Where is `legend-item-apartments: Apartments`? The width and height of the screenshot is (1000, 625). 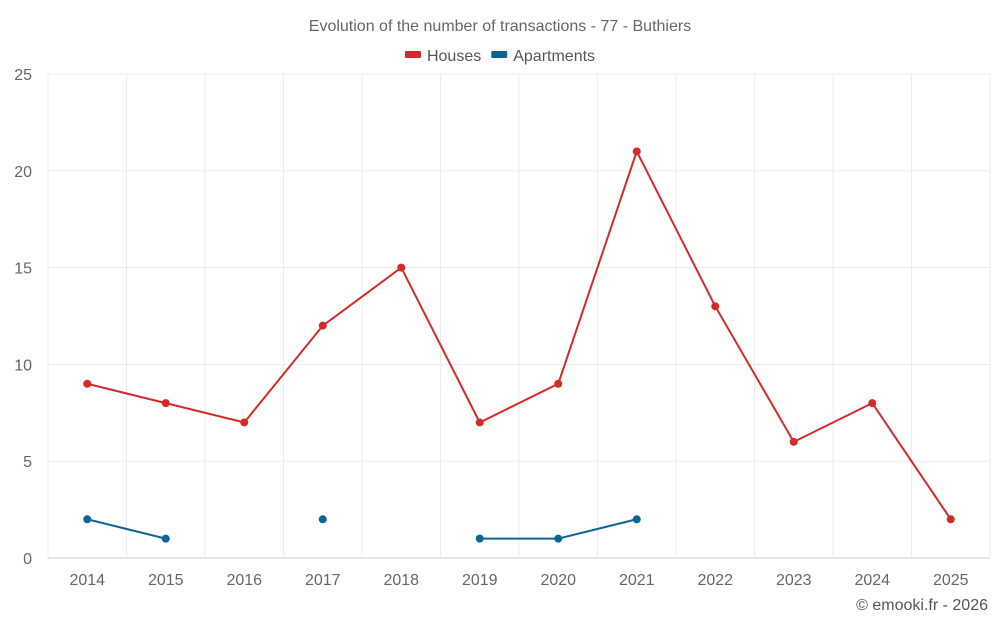 legend-item-apartments: Apartments is located at coordinates (543, 56).